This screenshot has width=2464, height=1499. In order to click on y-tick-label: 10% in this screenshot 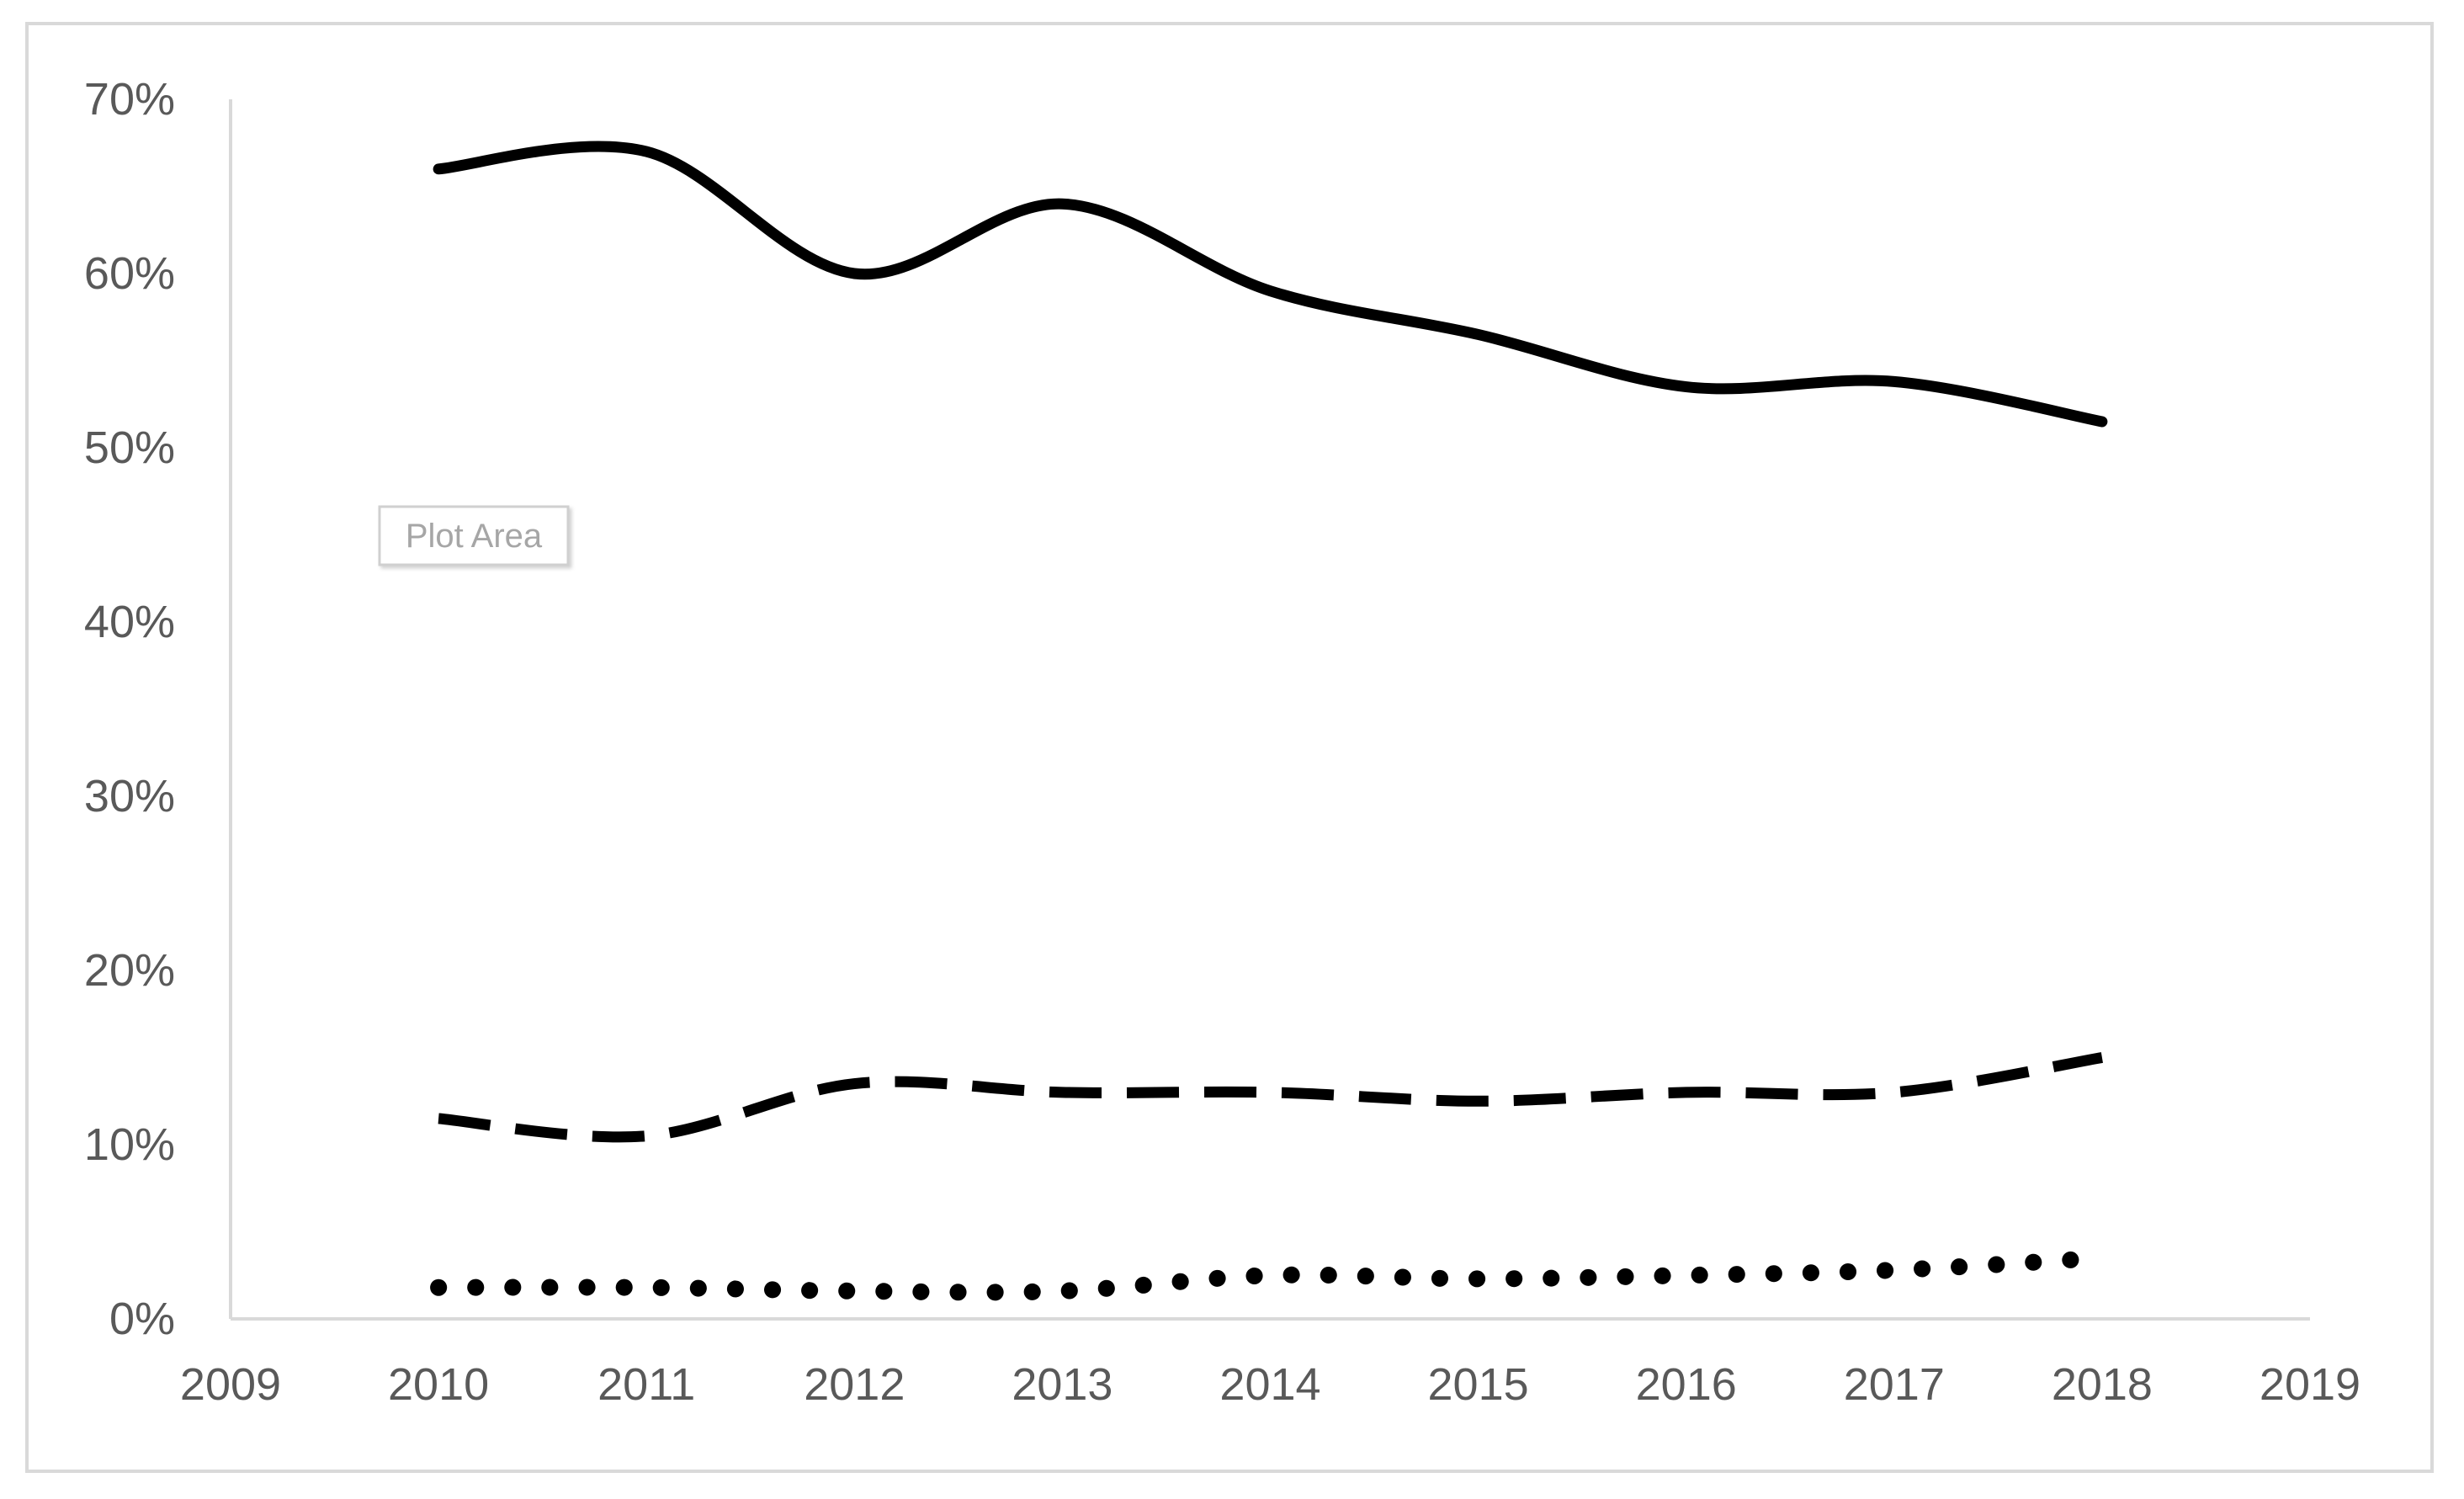, I will do `click(129, 1144)`.